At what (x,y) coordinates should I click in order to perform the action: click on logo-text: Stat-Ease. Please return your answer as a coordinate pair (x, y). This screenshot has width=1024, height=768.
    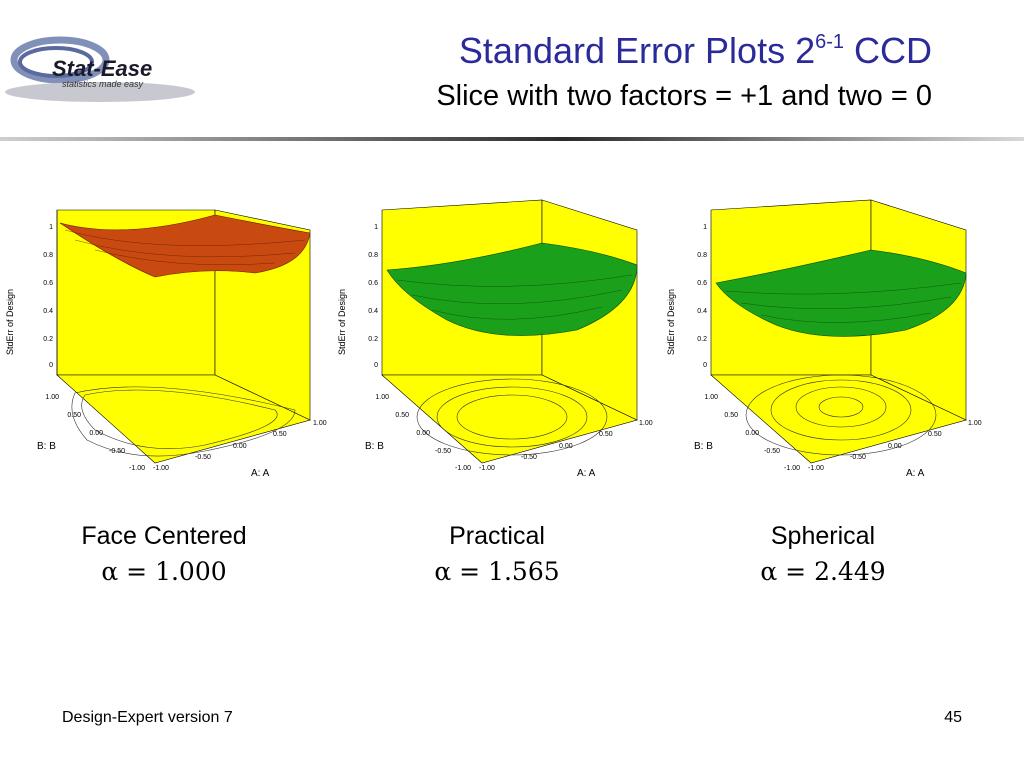
    Looking at the image, I should click on (102, 68).